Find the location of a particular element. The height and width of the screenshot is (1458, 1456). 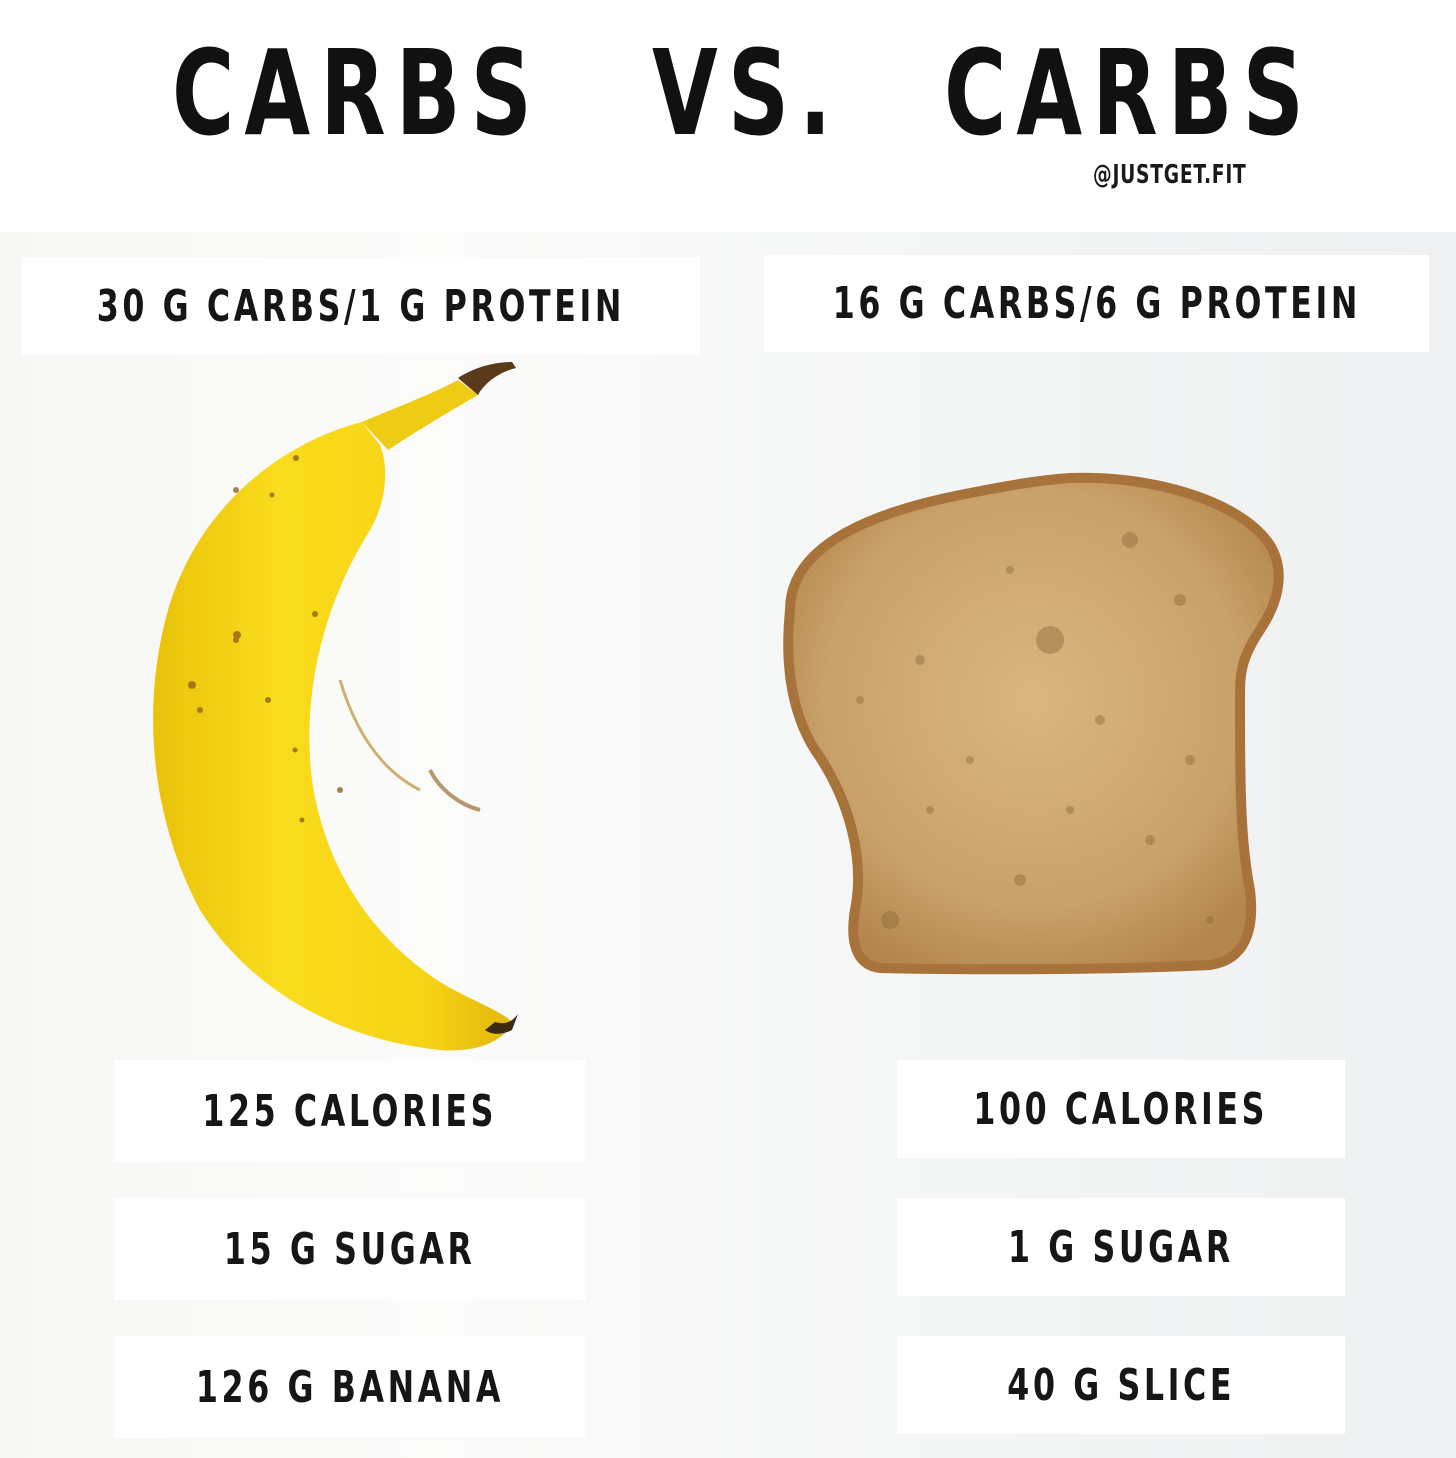

banana-calories-label: 125 CALORIES is located at coordinates (350, 1111).